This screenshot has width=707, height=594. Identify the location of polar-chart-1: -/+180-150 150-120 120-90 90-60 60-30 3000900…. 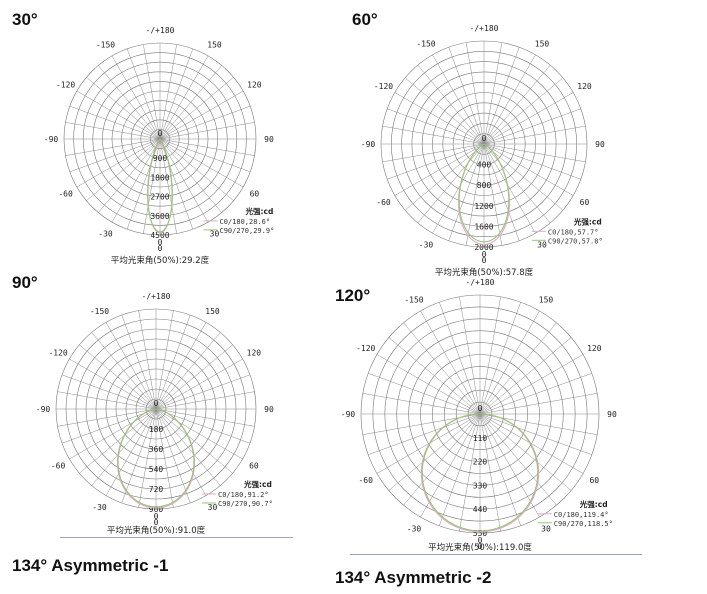
(159, 146).